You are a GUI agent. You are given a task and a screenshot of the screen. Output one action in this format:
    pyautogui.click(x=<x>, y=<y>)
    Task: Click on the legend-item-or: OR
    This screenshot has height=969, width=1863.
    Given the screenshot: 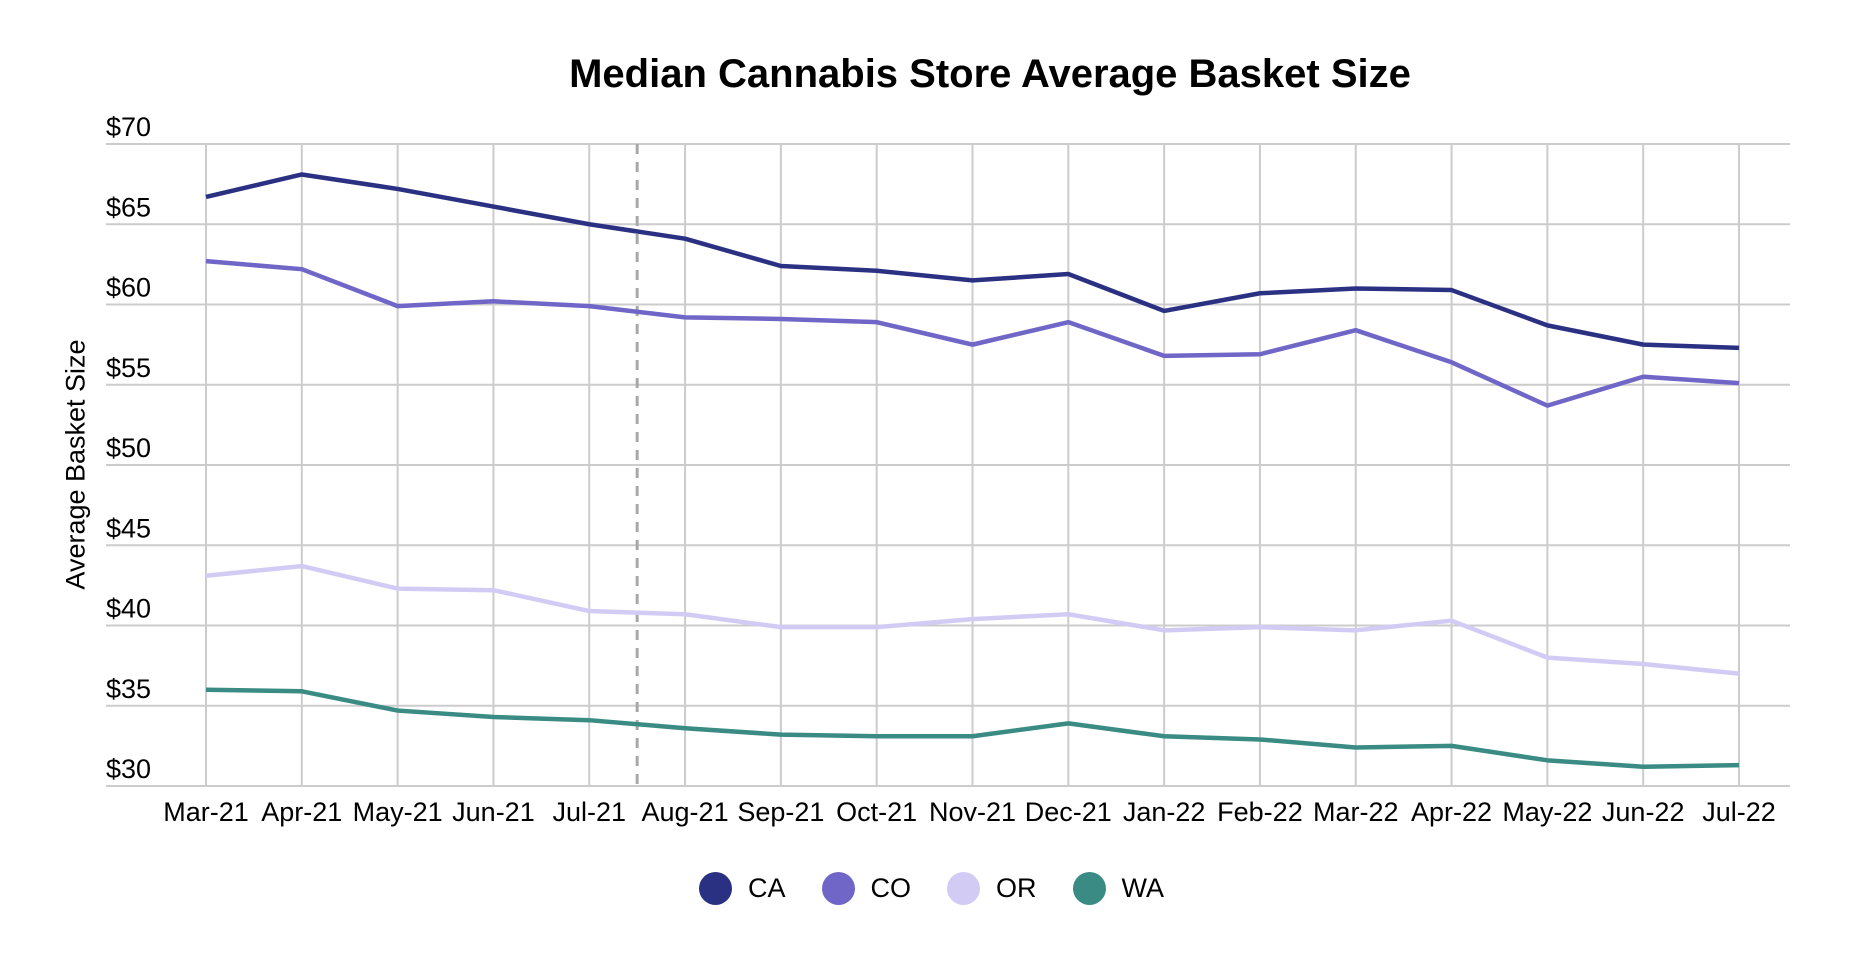 What is the action you would take?
    pyautogui.click(x=992, y=888)
    